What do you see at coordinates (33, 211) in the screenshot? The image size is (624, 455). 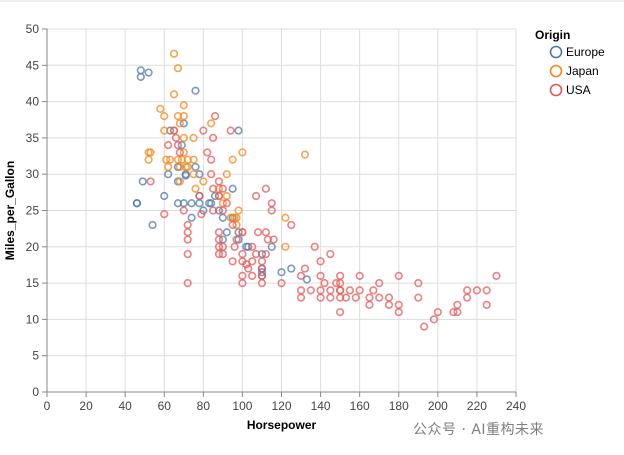 I see `y-tick-label: 25` at bounding box center [33, 211].